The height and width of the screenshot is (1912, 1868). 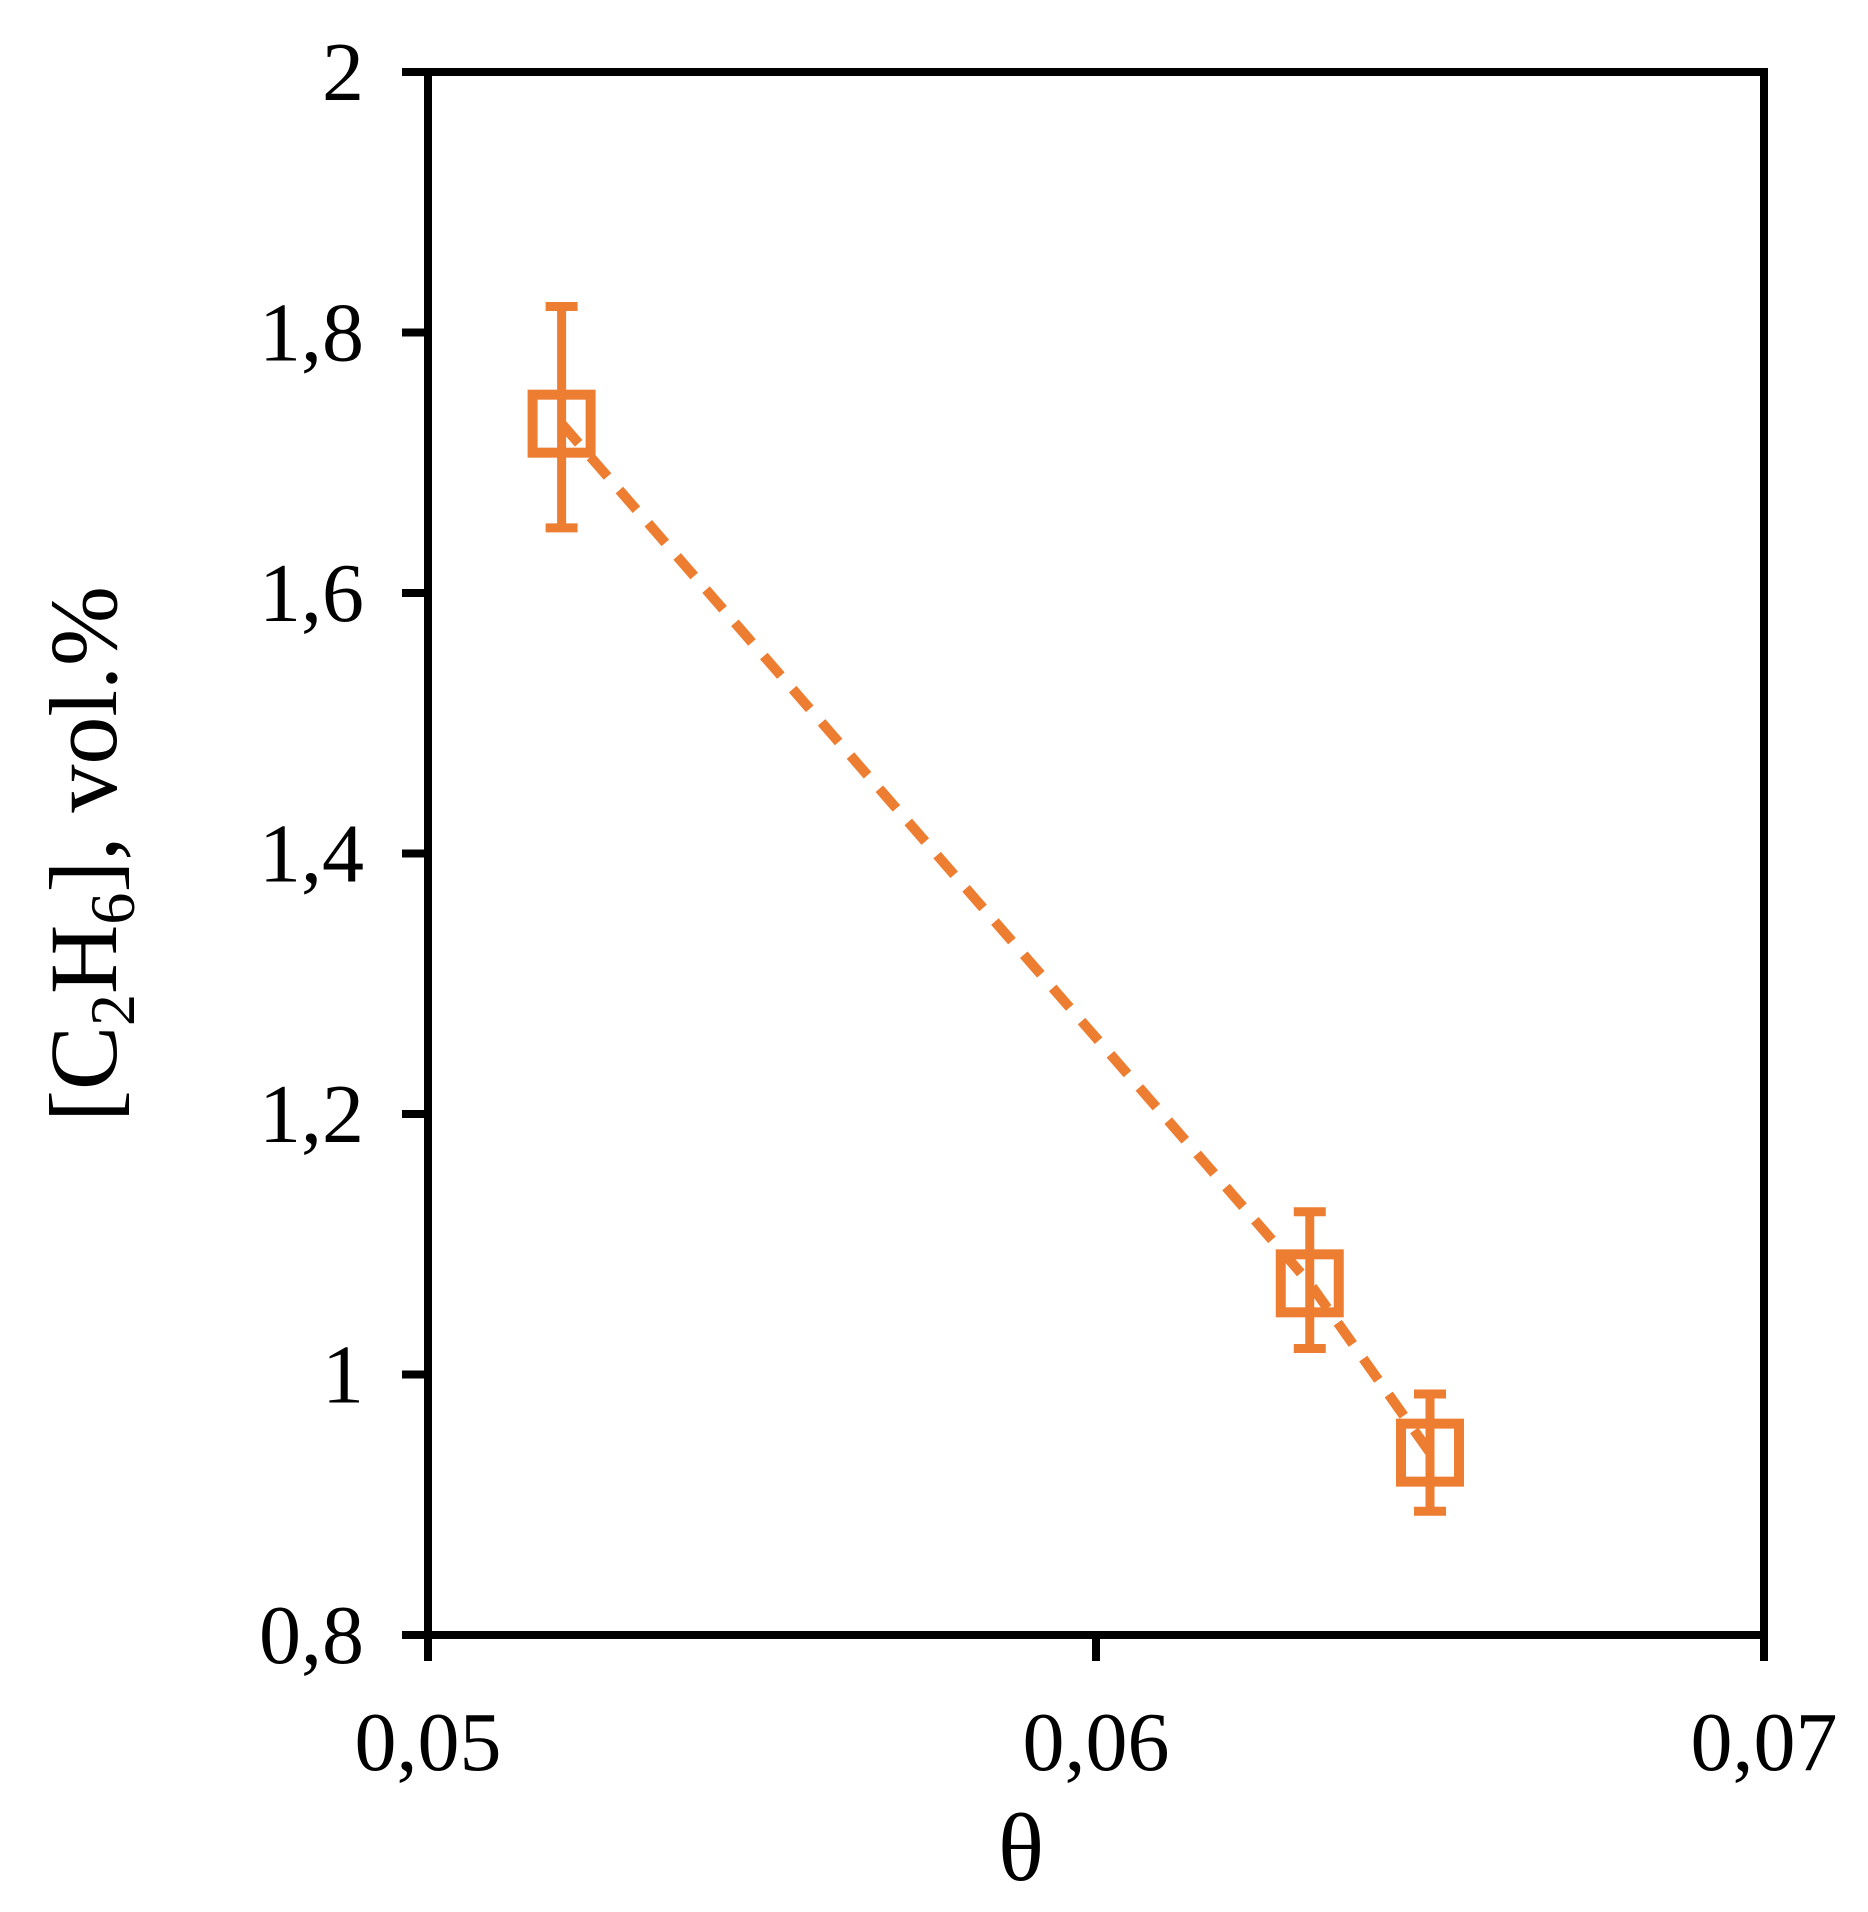 I want to click on x-tick-label: 0,06, so click(x=1096, y=1742).